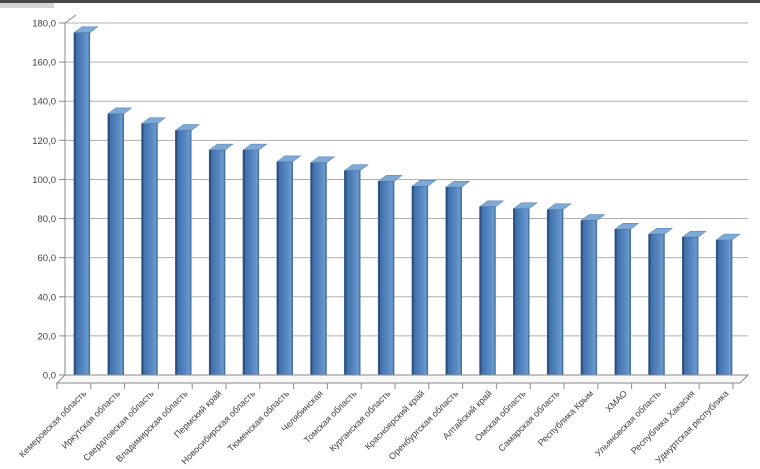 The image size is (760, 469). Describe the element at coordinates (27, 4) in the screenshot. I see `top-left-tab-artifact` at that location.